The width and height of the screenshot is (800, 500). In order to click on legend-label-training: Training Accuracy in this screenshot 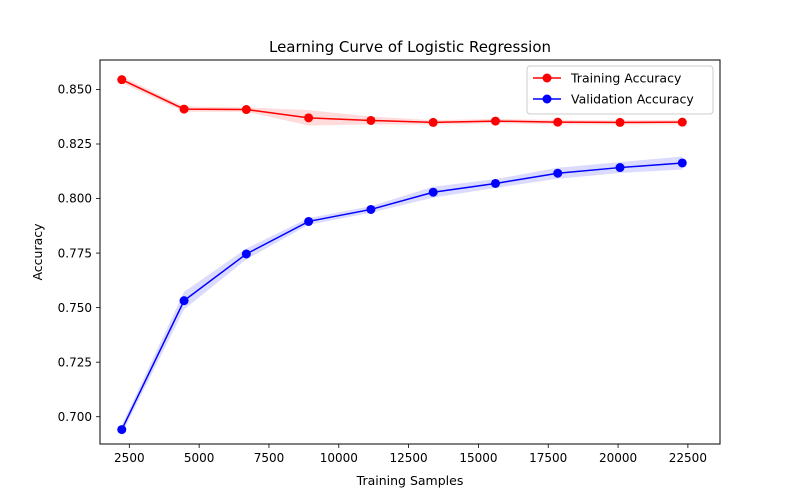, I will do `click(626, 78)`.